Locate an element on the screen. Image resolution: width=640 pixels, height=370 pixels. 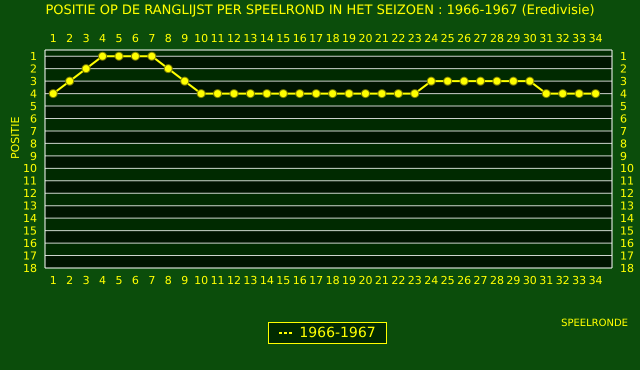
y-axis-title: POSITIE is located at coordinates (15, 137).